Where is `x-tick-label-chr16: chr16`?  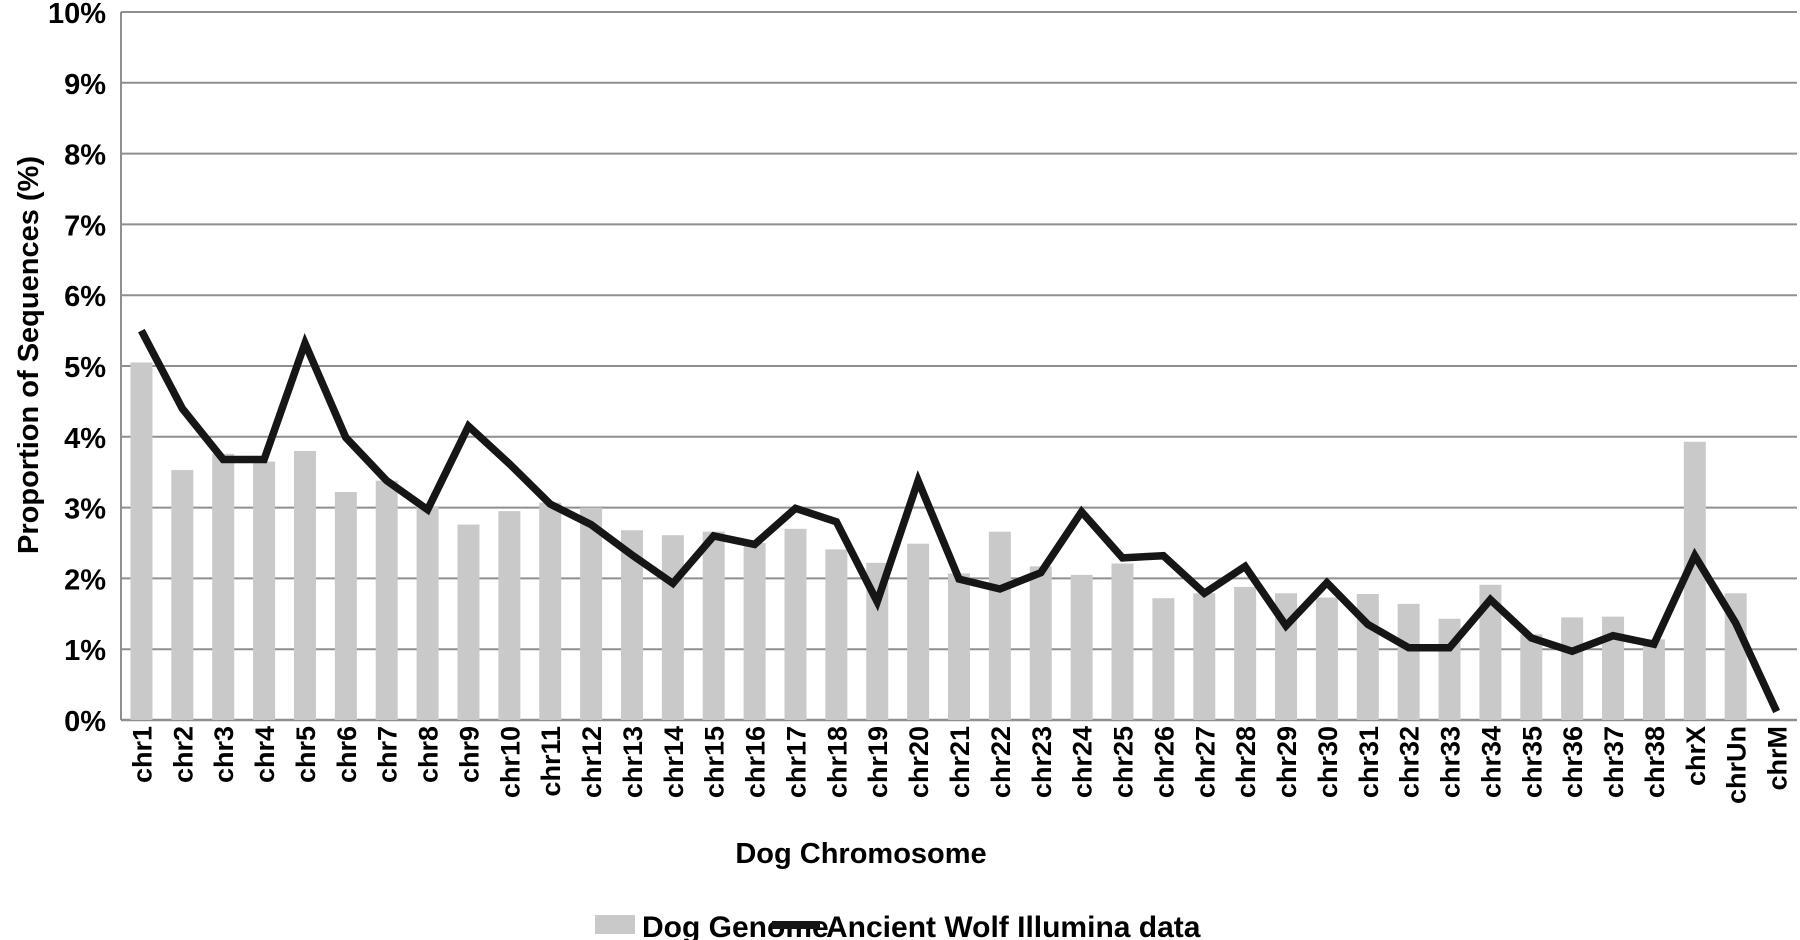
x-tick-label-chr16: chr16 is located at coordinates (756, 762).